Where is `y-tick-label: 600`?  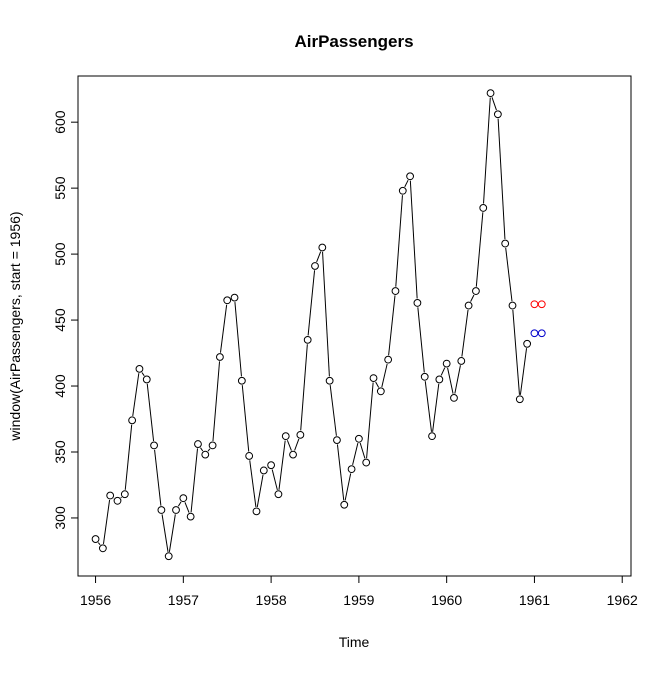
y-tick-label: 600 is located at coordinates (60, 122).